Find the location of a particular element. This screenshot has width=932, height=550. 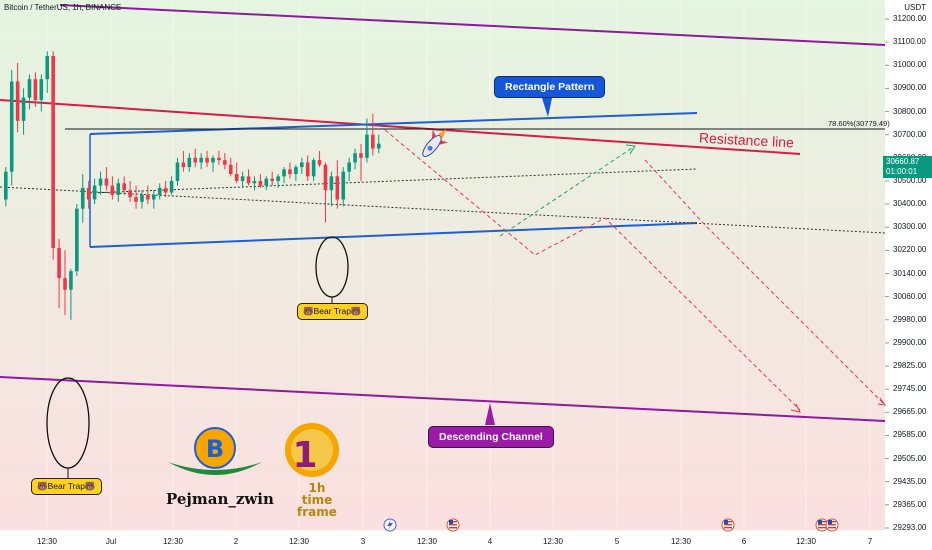

callout-rectangle-pattern: Rectangle Pattern is located at coordinates (550, 87).